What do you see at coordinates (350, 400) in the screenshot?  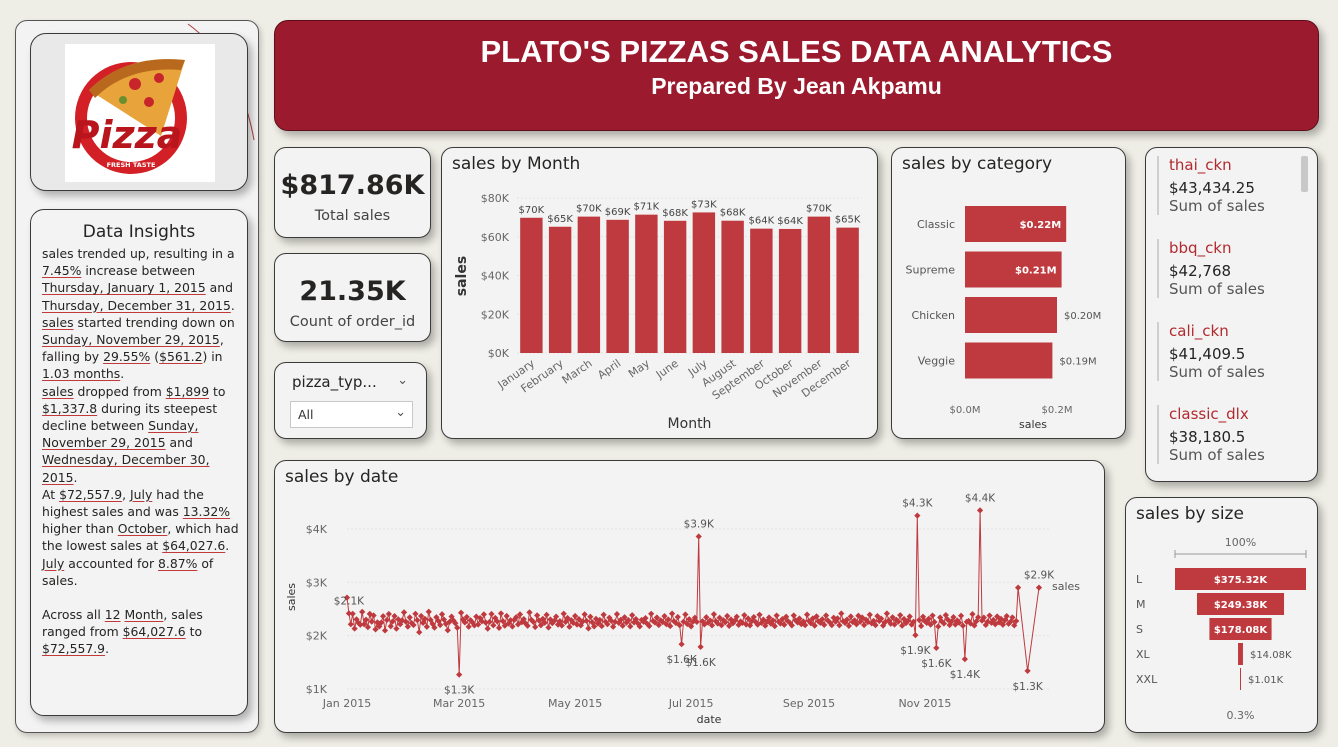 I see `pizza-type-slicer: pizza_typ... ⌄ All ⌄` at bounding box center [350, 400].